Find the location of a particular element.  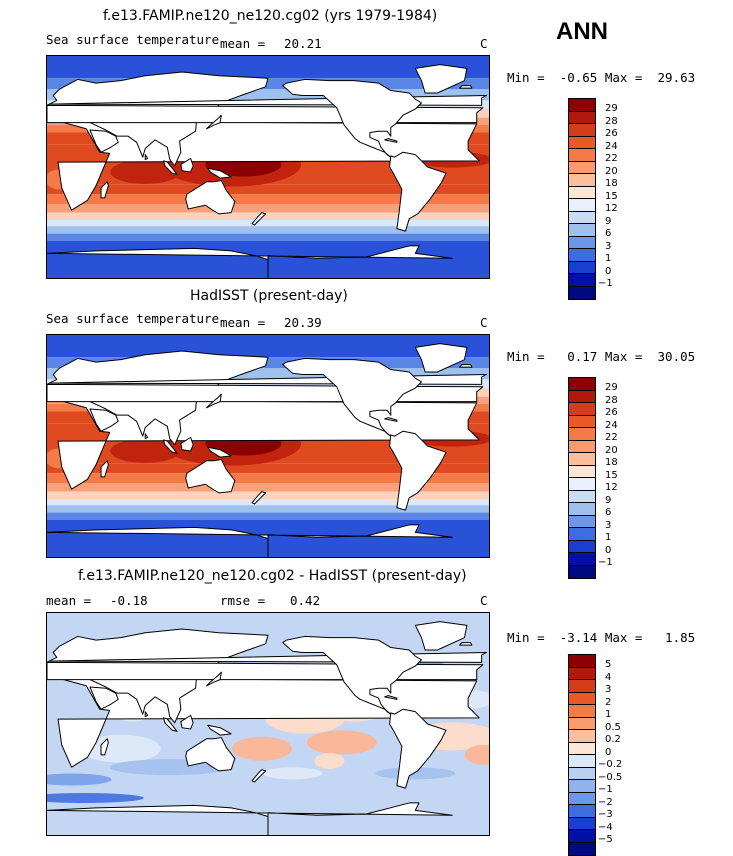

colorbar-tick-label: 4 is located at coordinates (608, 677).